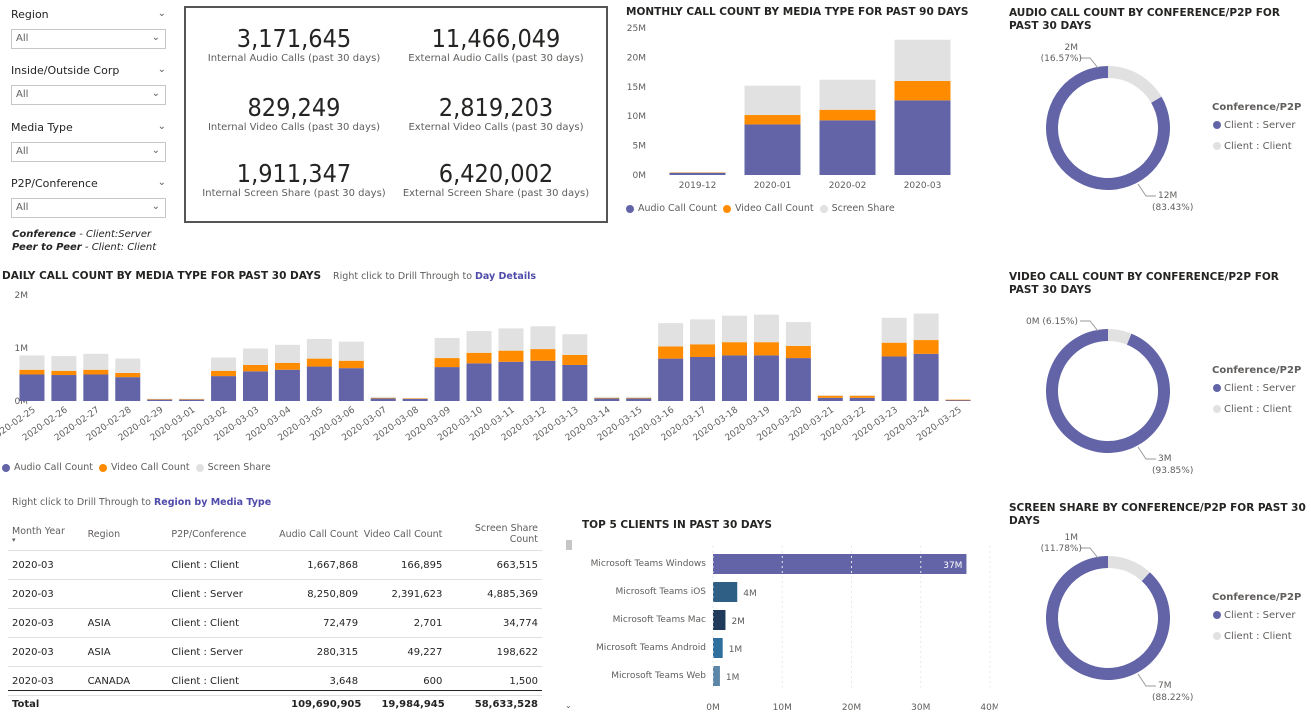 This screenshot has height=718, width=1311. What do you see at coordinates (1258, 146) in the screenshot?
I see `legend-item: Client` at bounding box center [1258, 146].